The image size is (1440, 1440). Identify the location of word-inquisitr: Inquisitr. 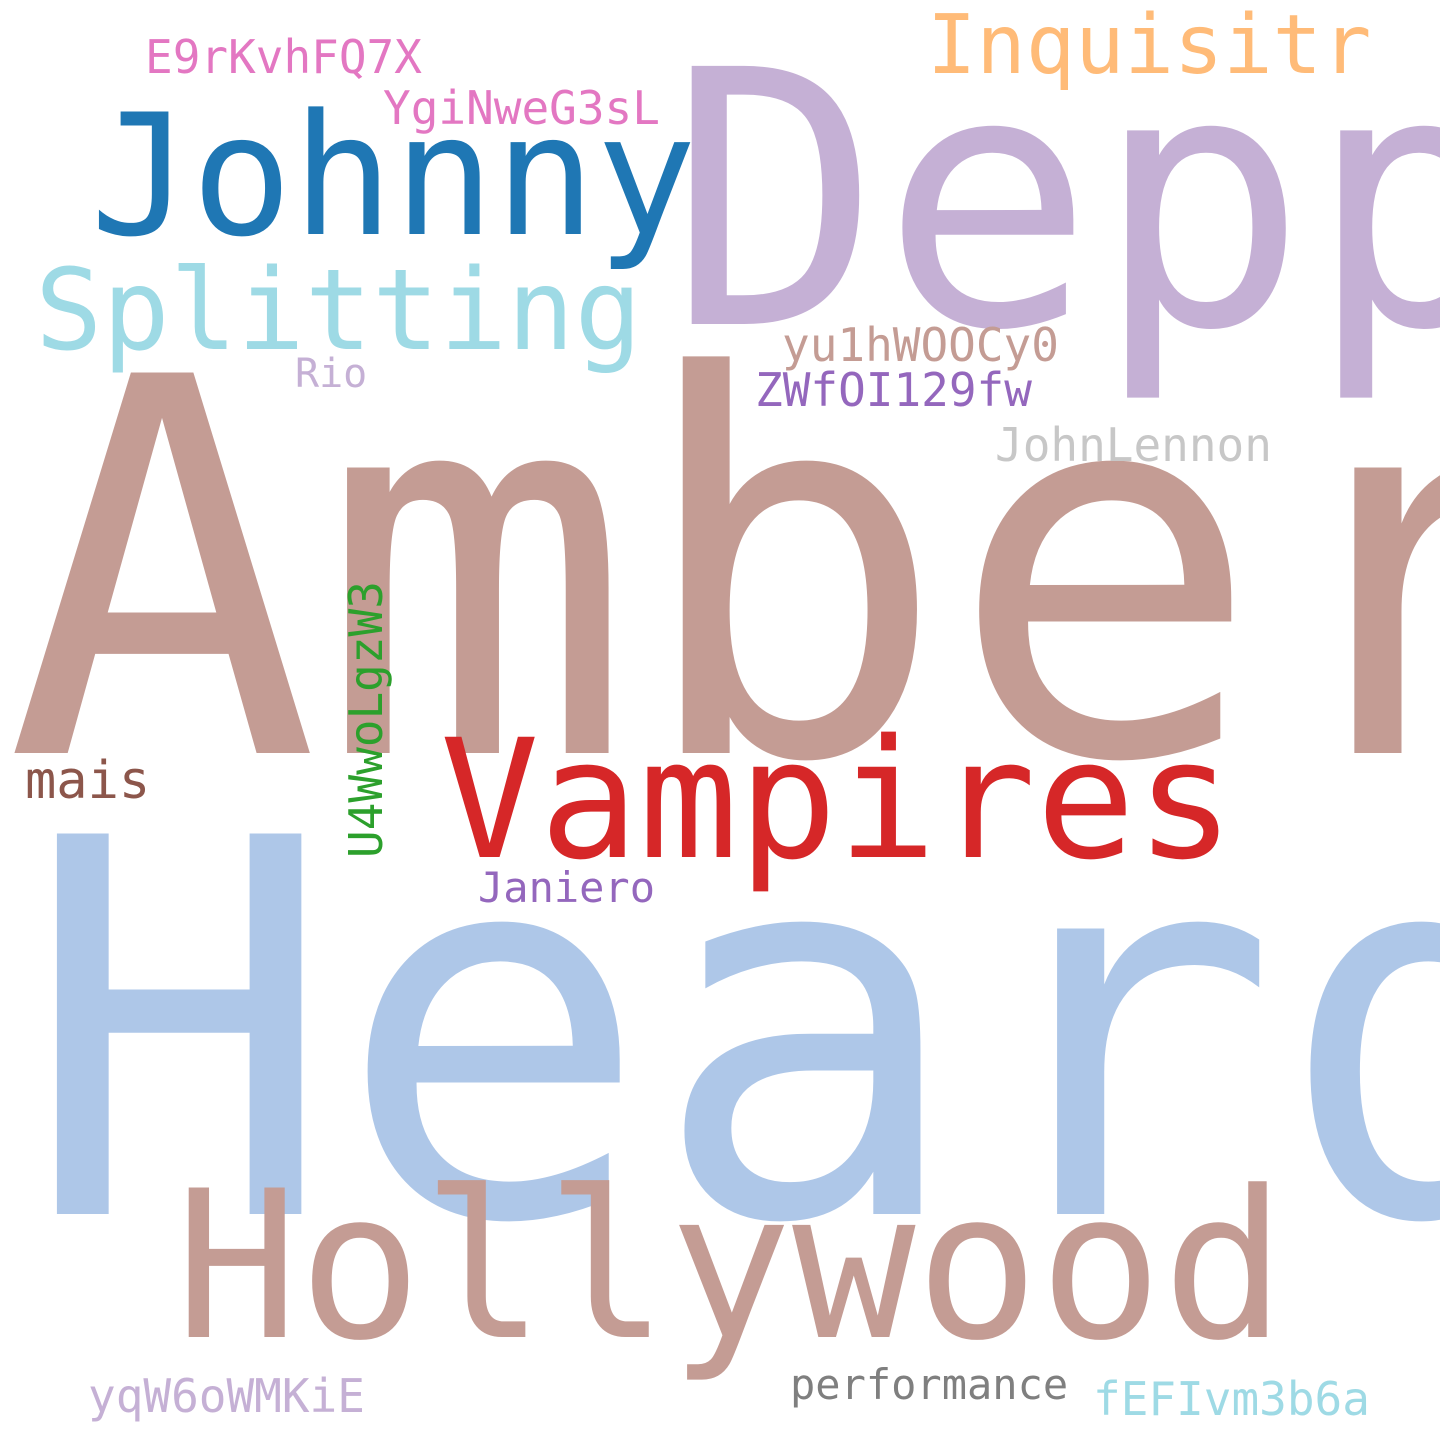
(1149, 46).